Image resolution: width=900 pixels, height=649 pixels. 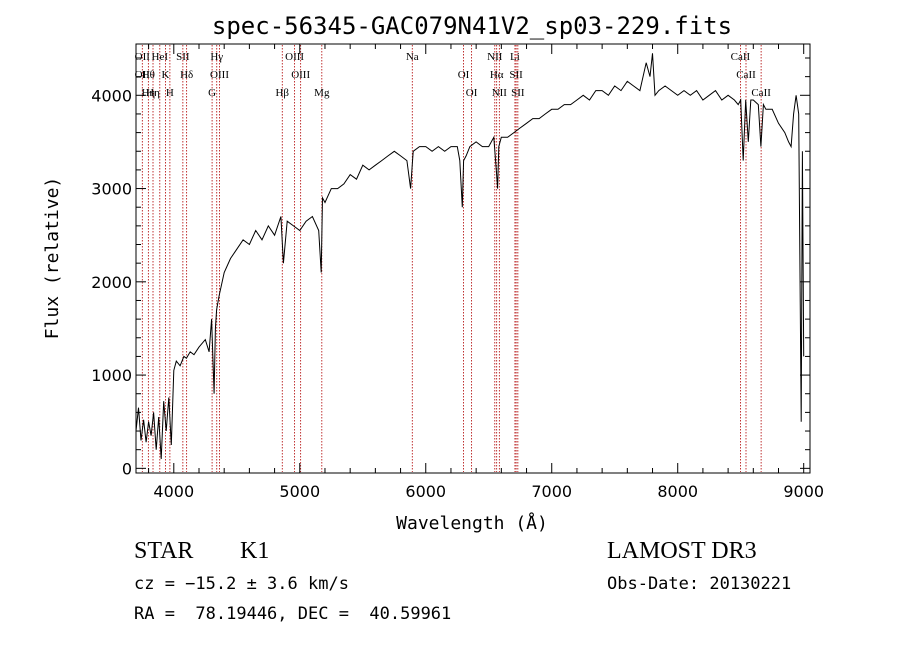 What do you see at coordinates (425, 491) in the screenshot?
I see `x-tick-label: 6000` at bounding box center [425, 491].